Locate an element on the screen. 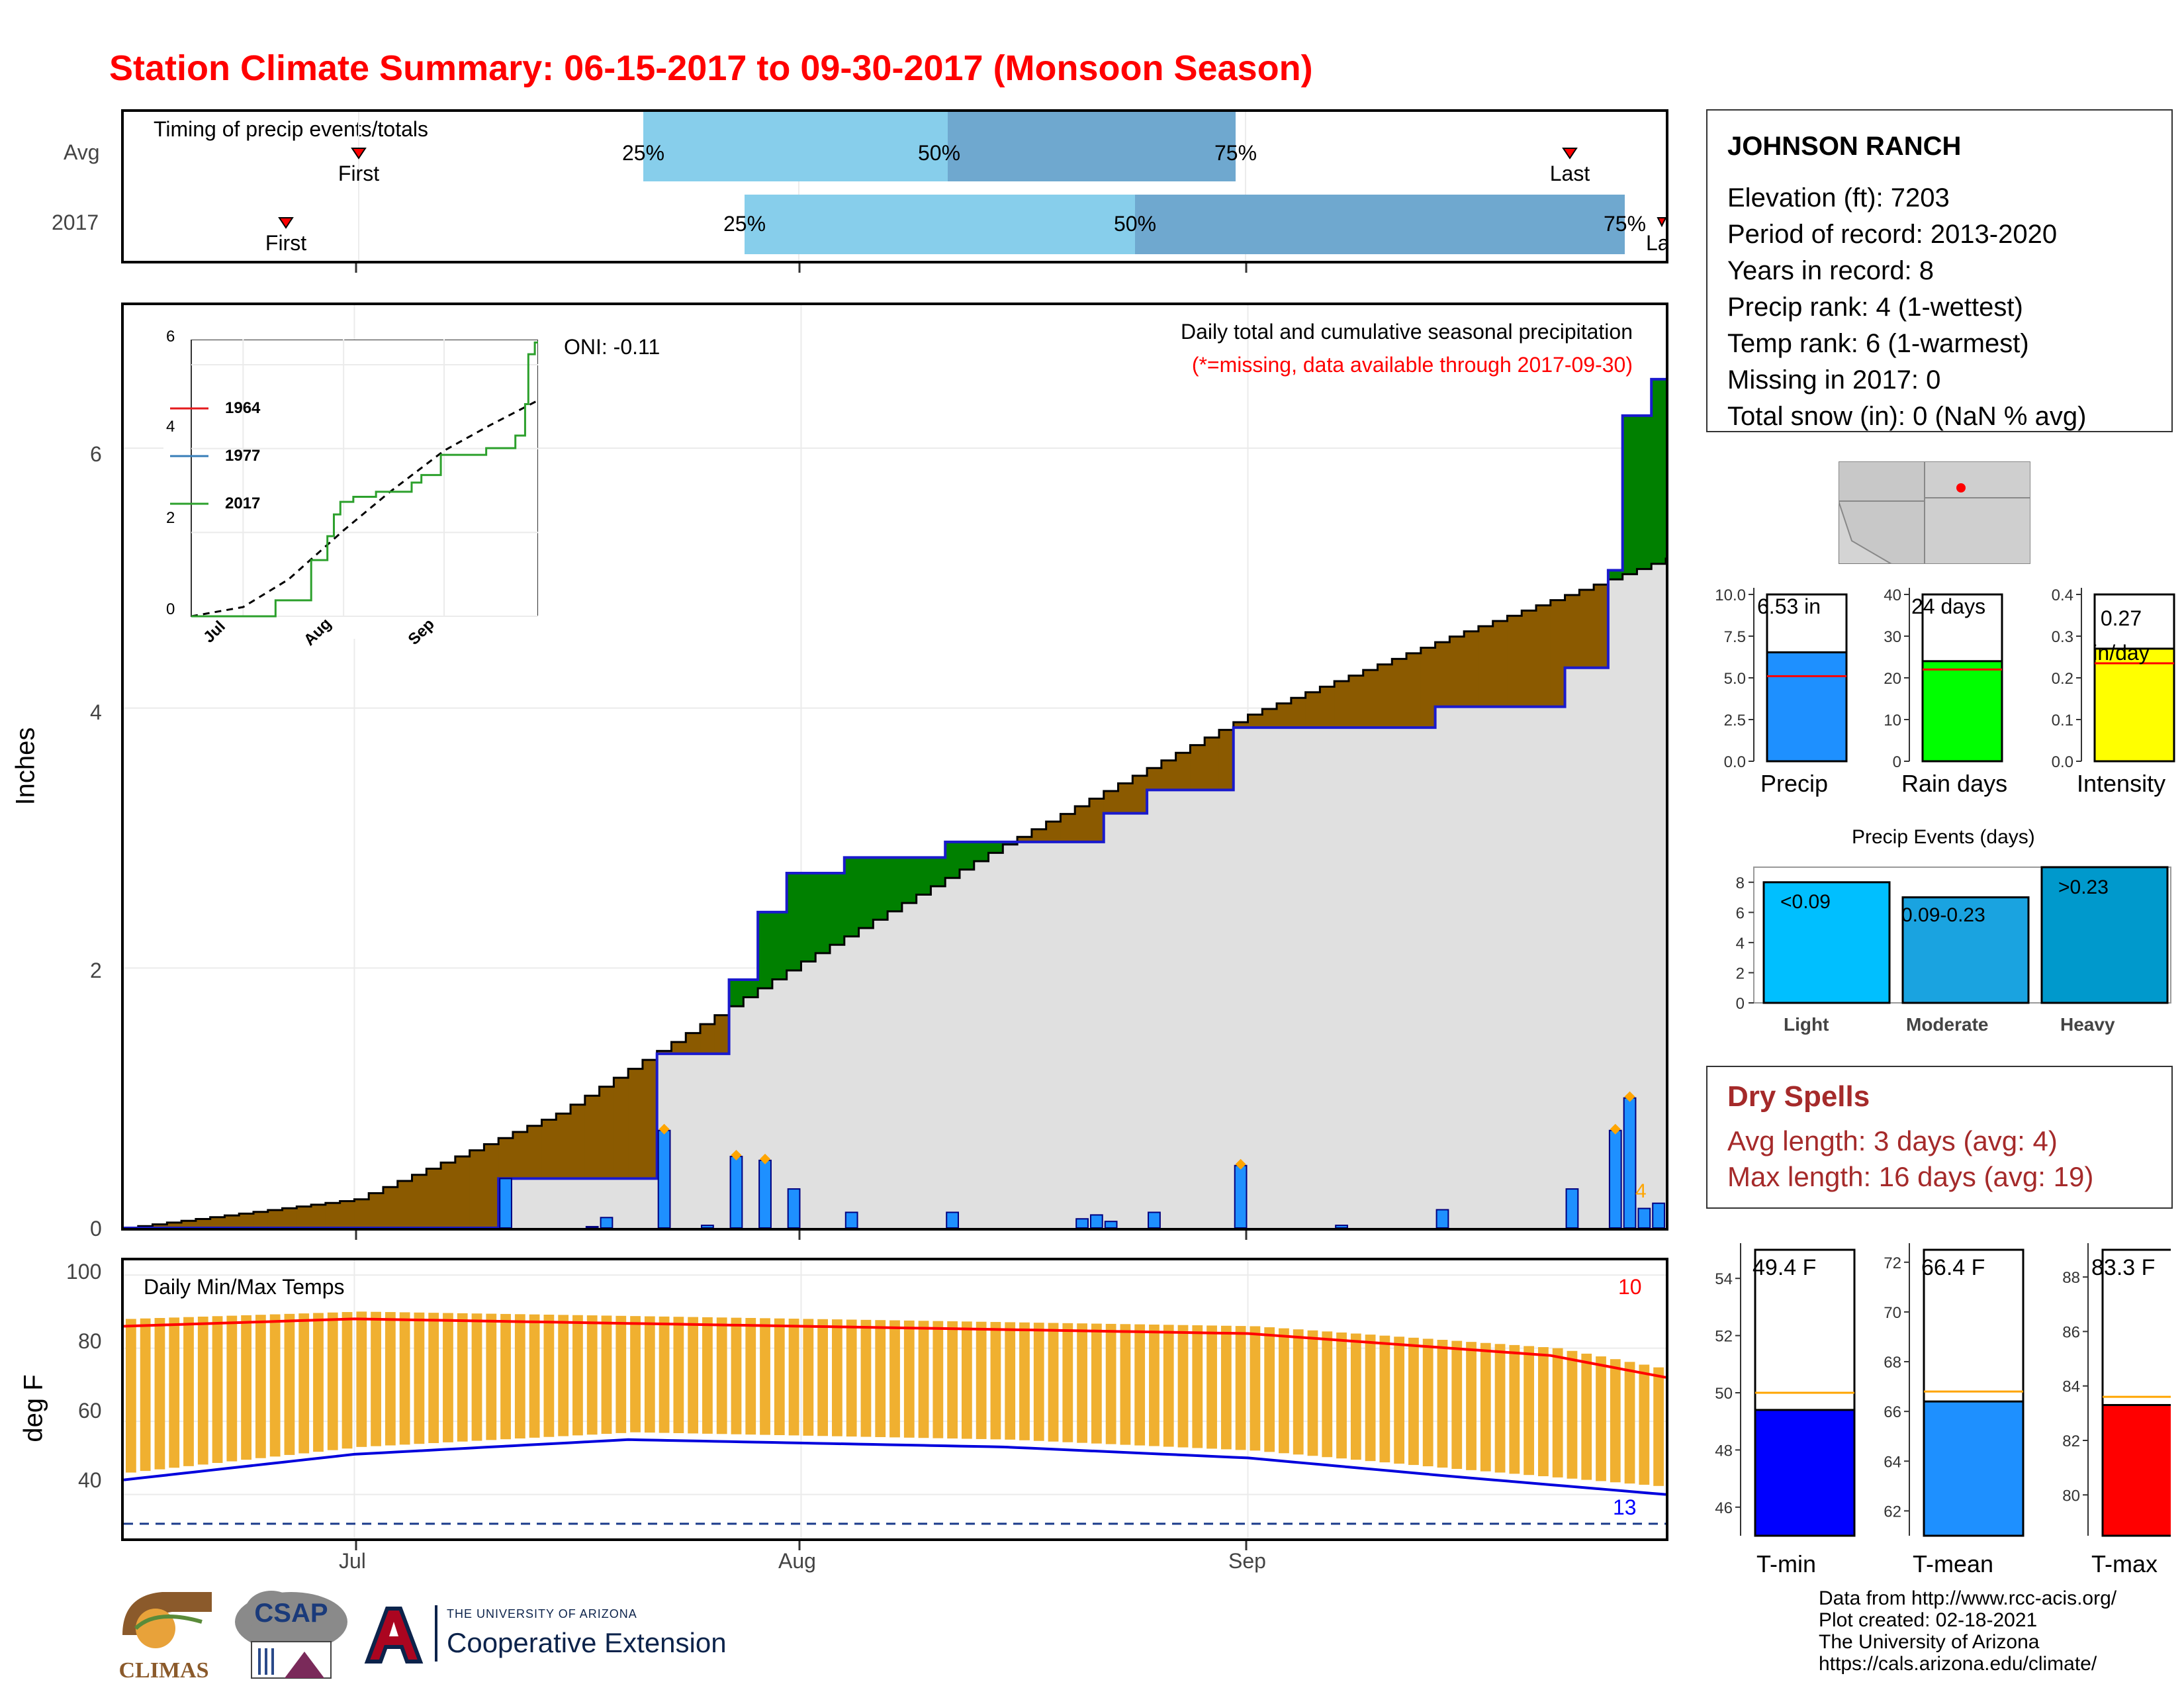 The image size is (2184, 1688). mini-temp-tick-label: 68 is located at coordinates (1892, 1363).